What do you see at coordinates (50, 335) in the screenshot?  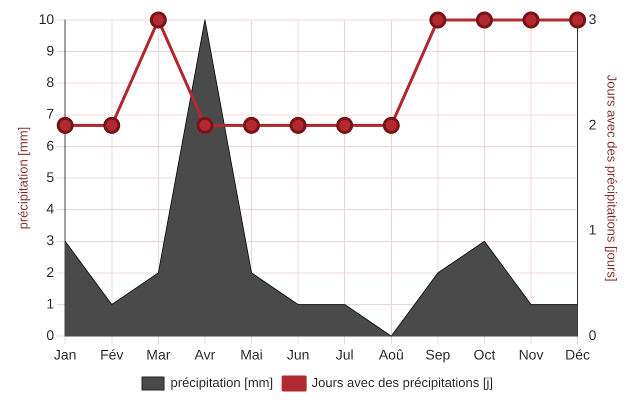 I see `y-tick-label: 0` at bounding box center [50, 335].